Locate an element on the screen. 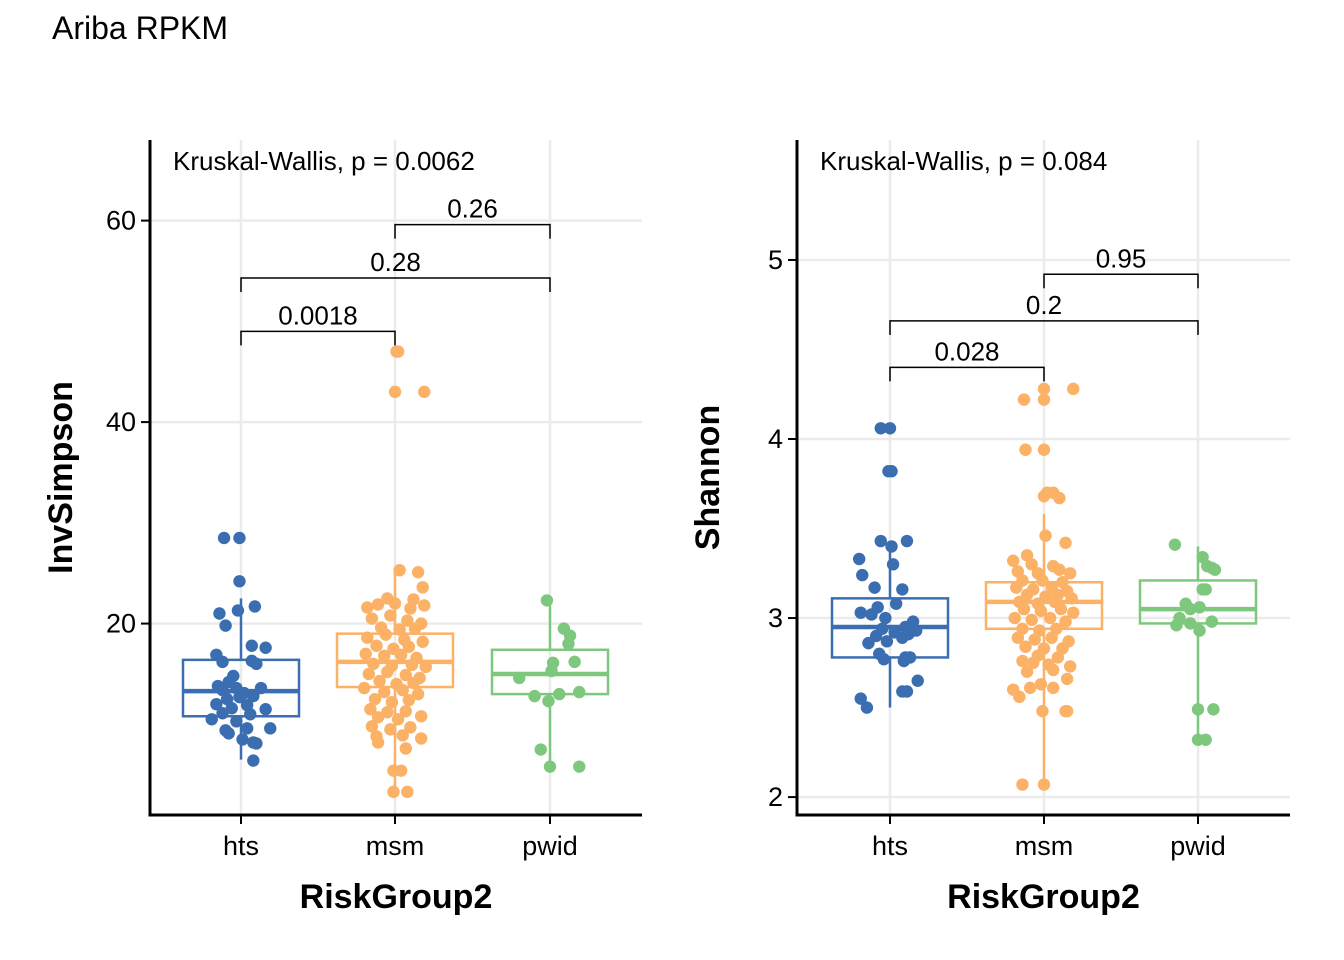 The width and height of the screenshot is (1344, 960). y-tick-label: 2 is located at coordinates (775, 797).